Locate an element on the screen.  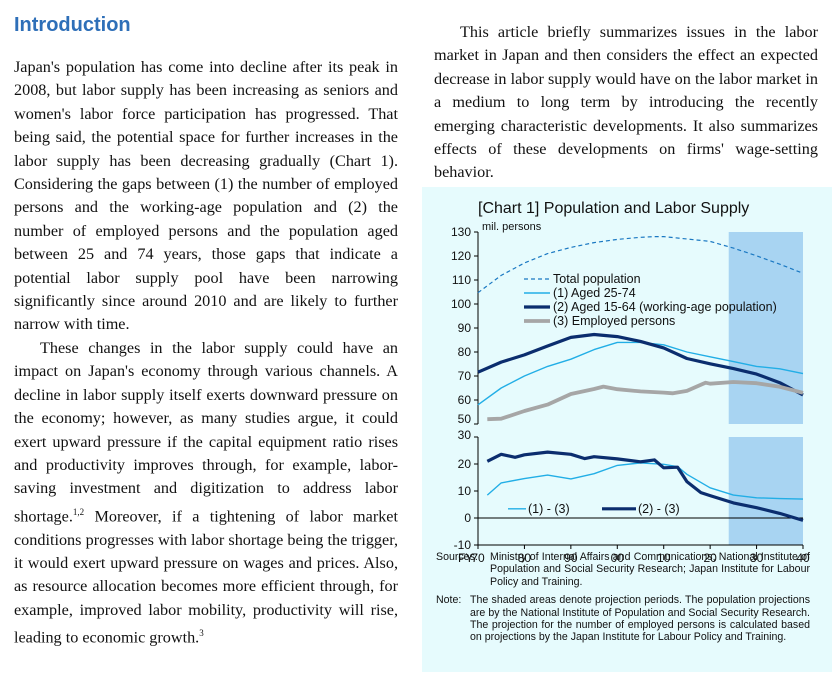
upper-legend-label-2: (1) Aged 25-74 is located at coordinates (594, 293).